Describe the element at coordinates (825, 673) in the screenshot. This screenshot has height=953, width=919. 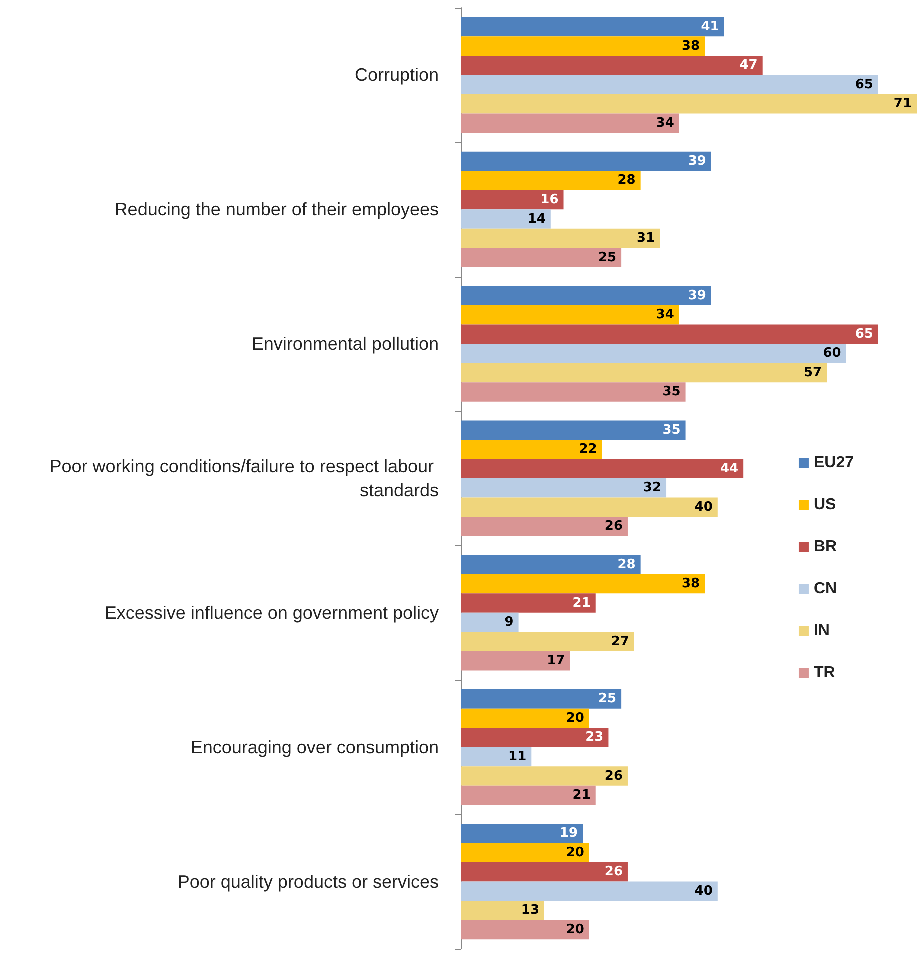
I see `legend-label: TR` at that location.